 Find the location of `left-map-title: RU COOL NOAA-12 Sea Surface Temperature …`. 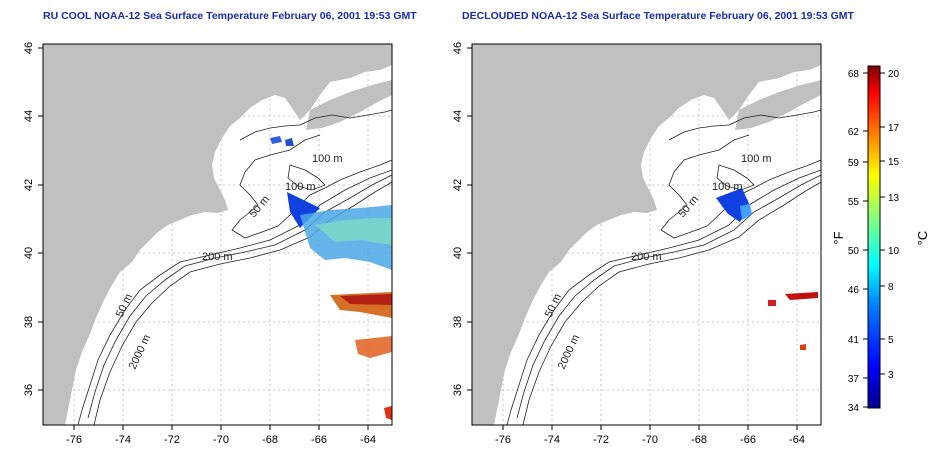

left-map-title: RU COOL NOAA-12 Sea Surface Temperature … is located at coordinates (230, 16).